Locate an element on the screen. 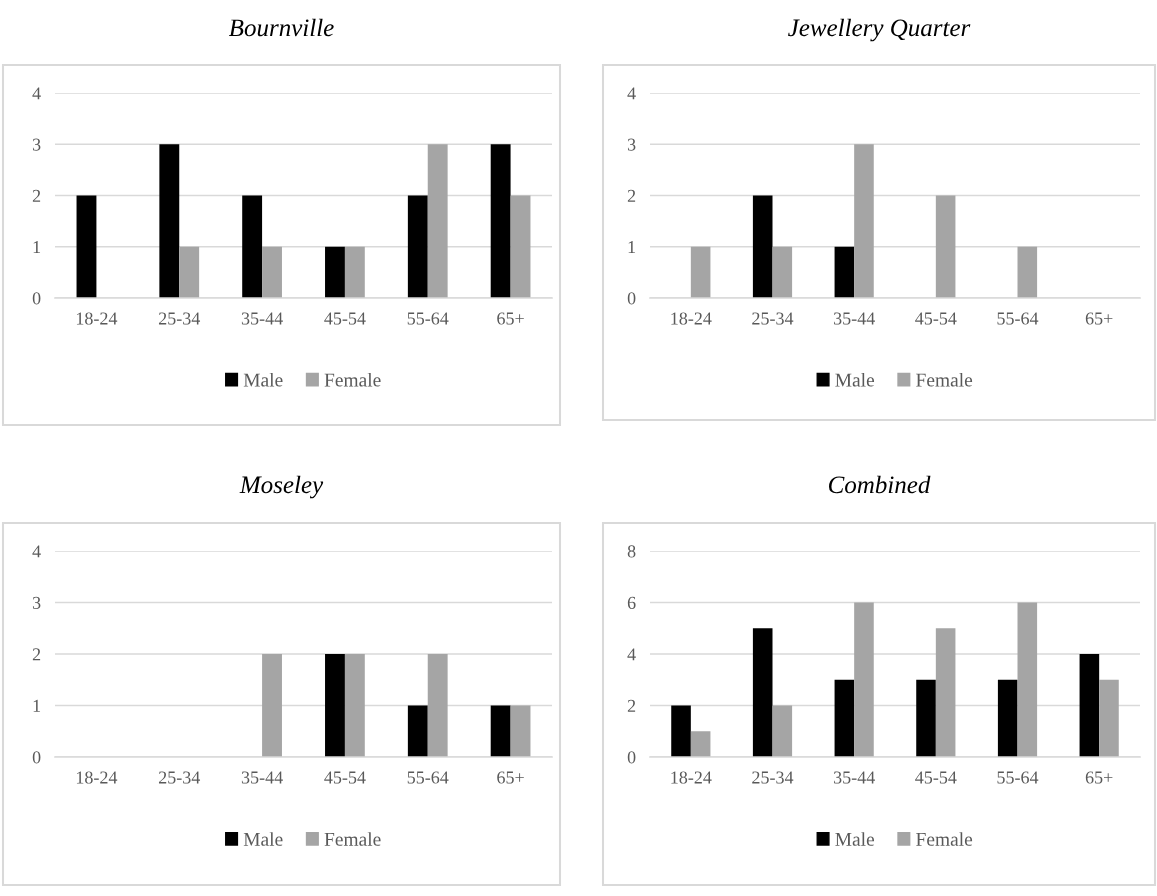 This screenshot has width=1157, height=896. chart-title: Jewellery Quarter is located at coordinates (879, 30).